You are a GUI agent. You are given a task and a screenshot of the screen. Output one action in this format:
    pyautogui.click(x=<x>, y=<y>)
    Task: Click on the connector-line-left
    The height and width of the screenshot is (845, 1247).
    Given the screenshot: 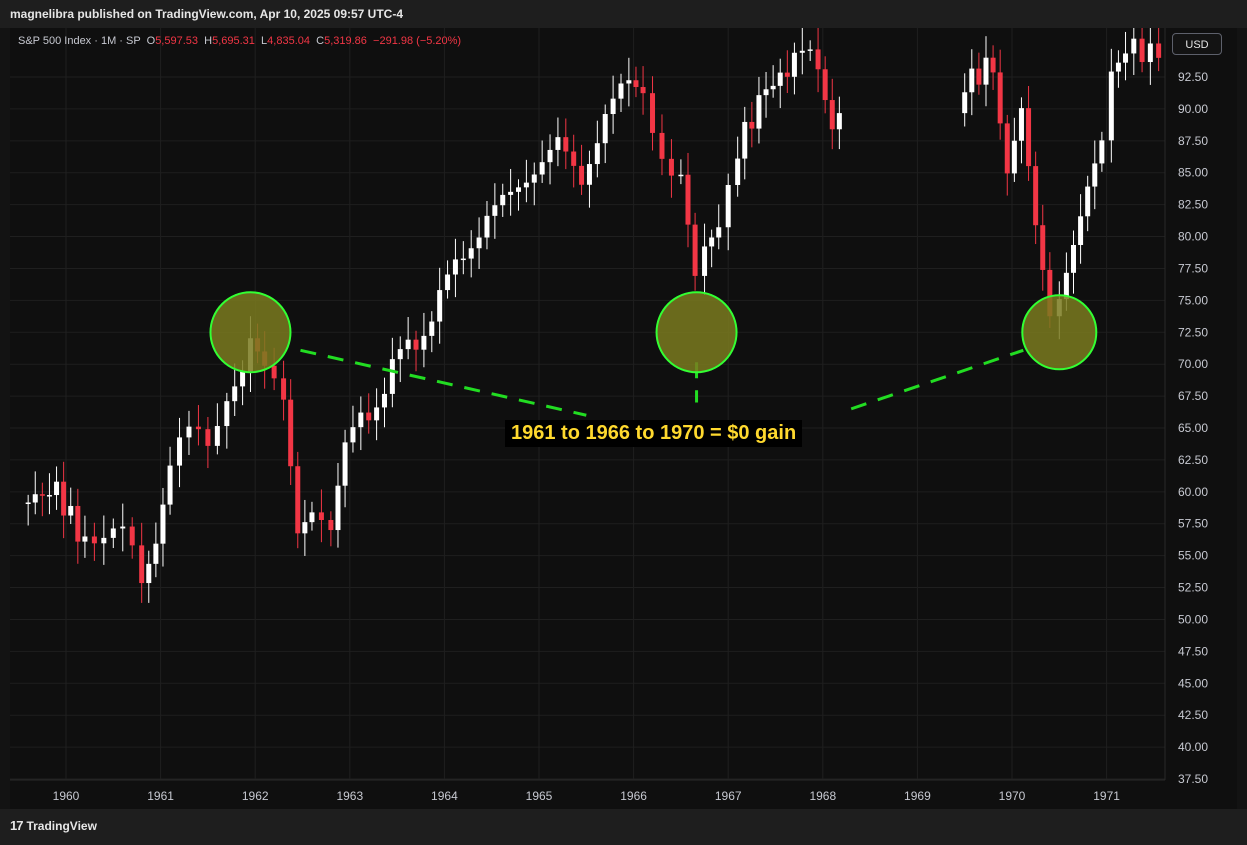 What is the action you would take?
    pyautogui.click(x=443, y=382)
    